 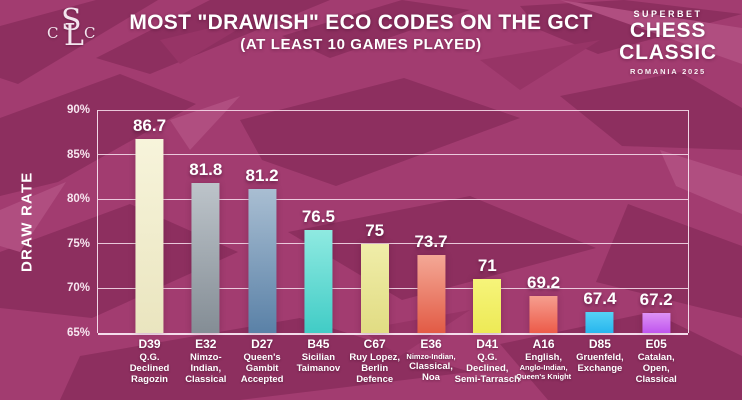 I want to click on x-tick-label-D41: D41 Q.G. Declined, Semi-Tarrasch, so click(x=487, y=361).